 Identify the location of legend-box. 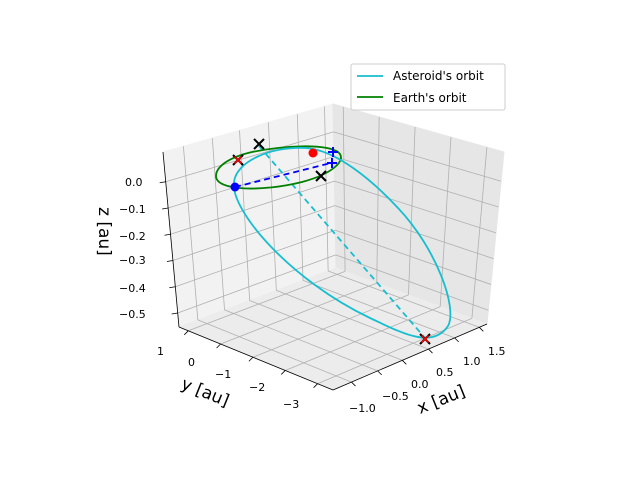
(428, 87).